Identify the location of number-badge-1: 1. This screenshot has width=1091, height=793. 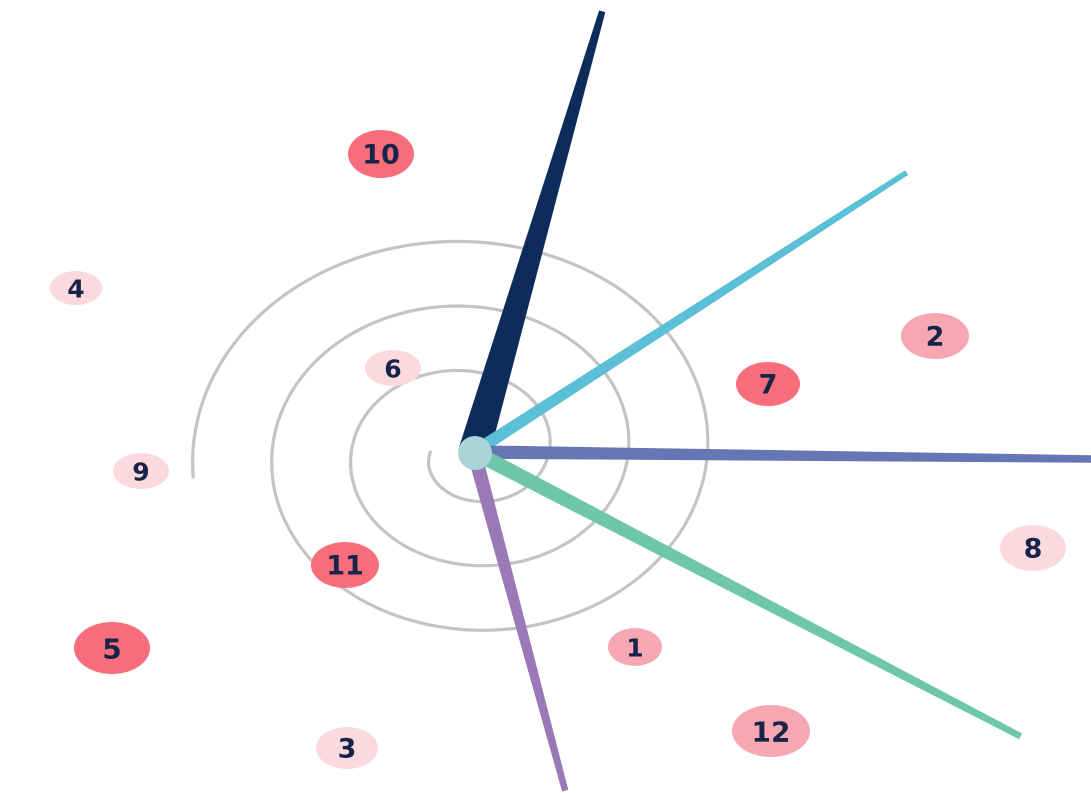
(635, 647).